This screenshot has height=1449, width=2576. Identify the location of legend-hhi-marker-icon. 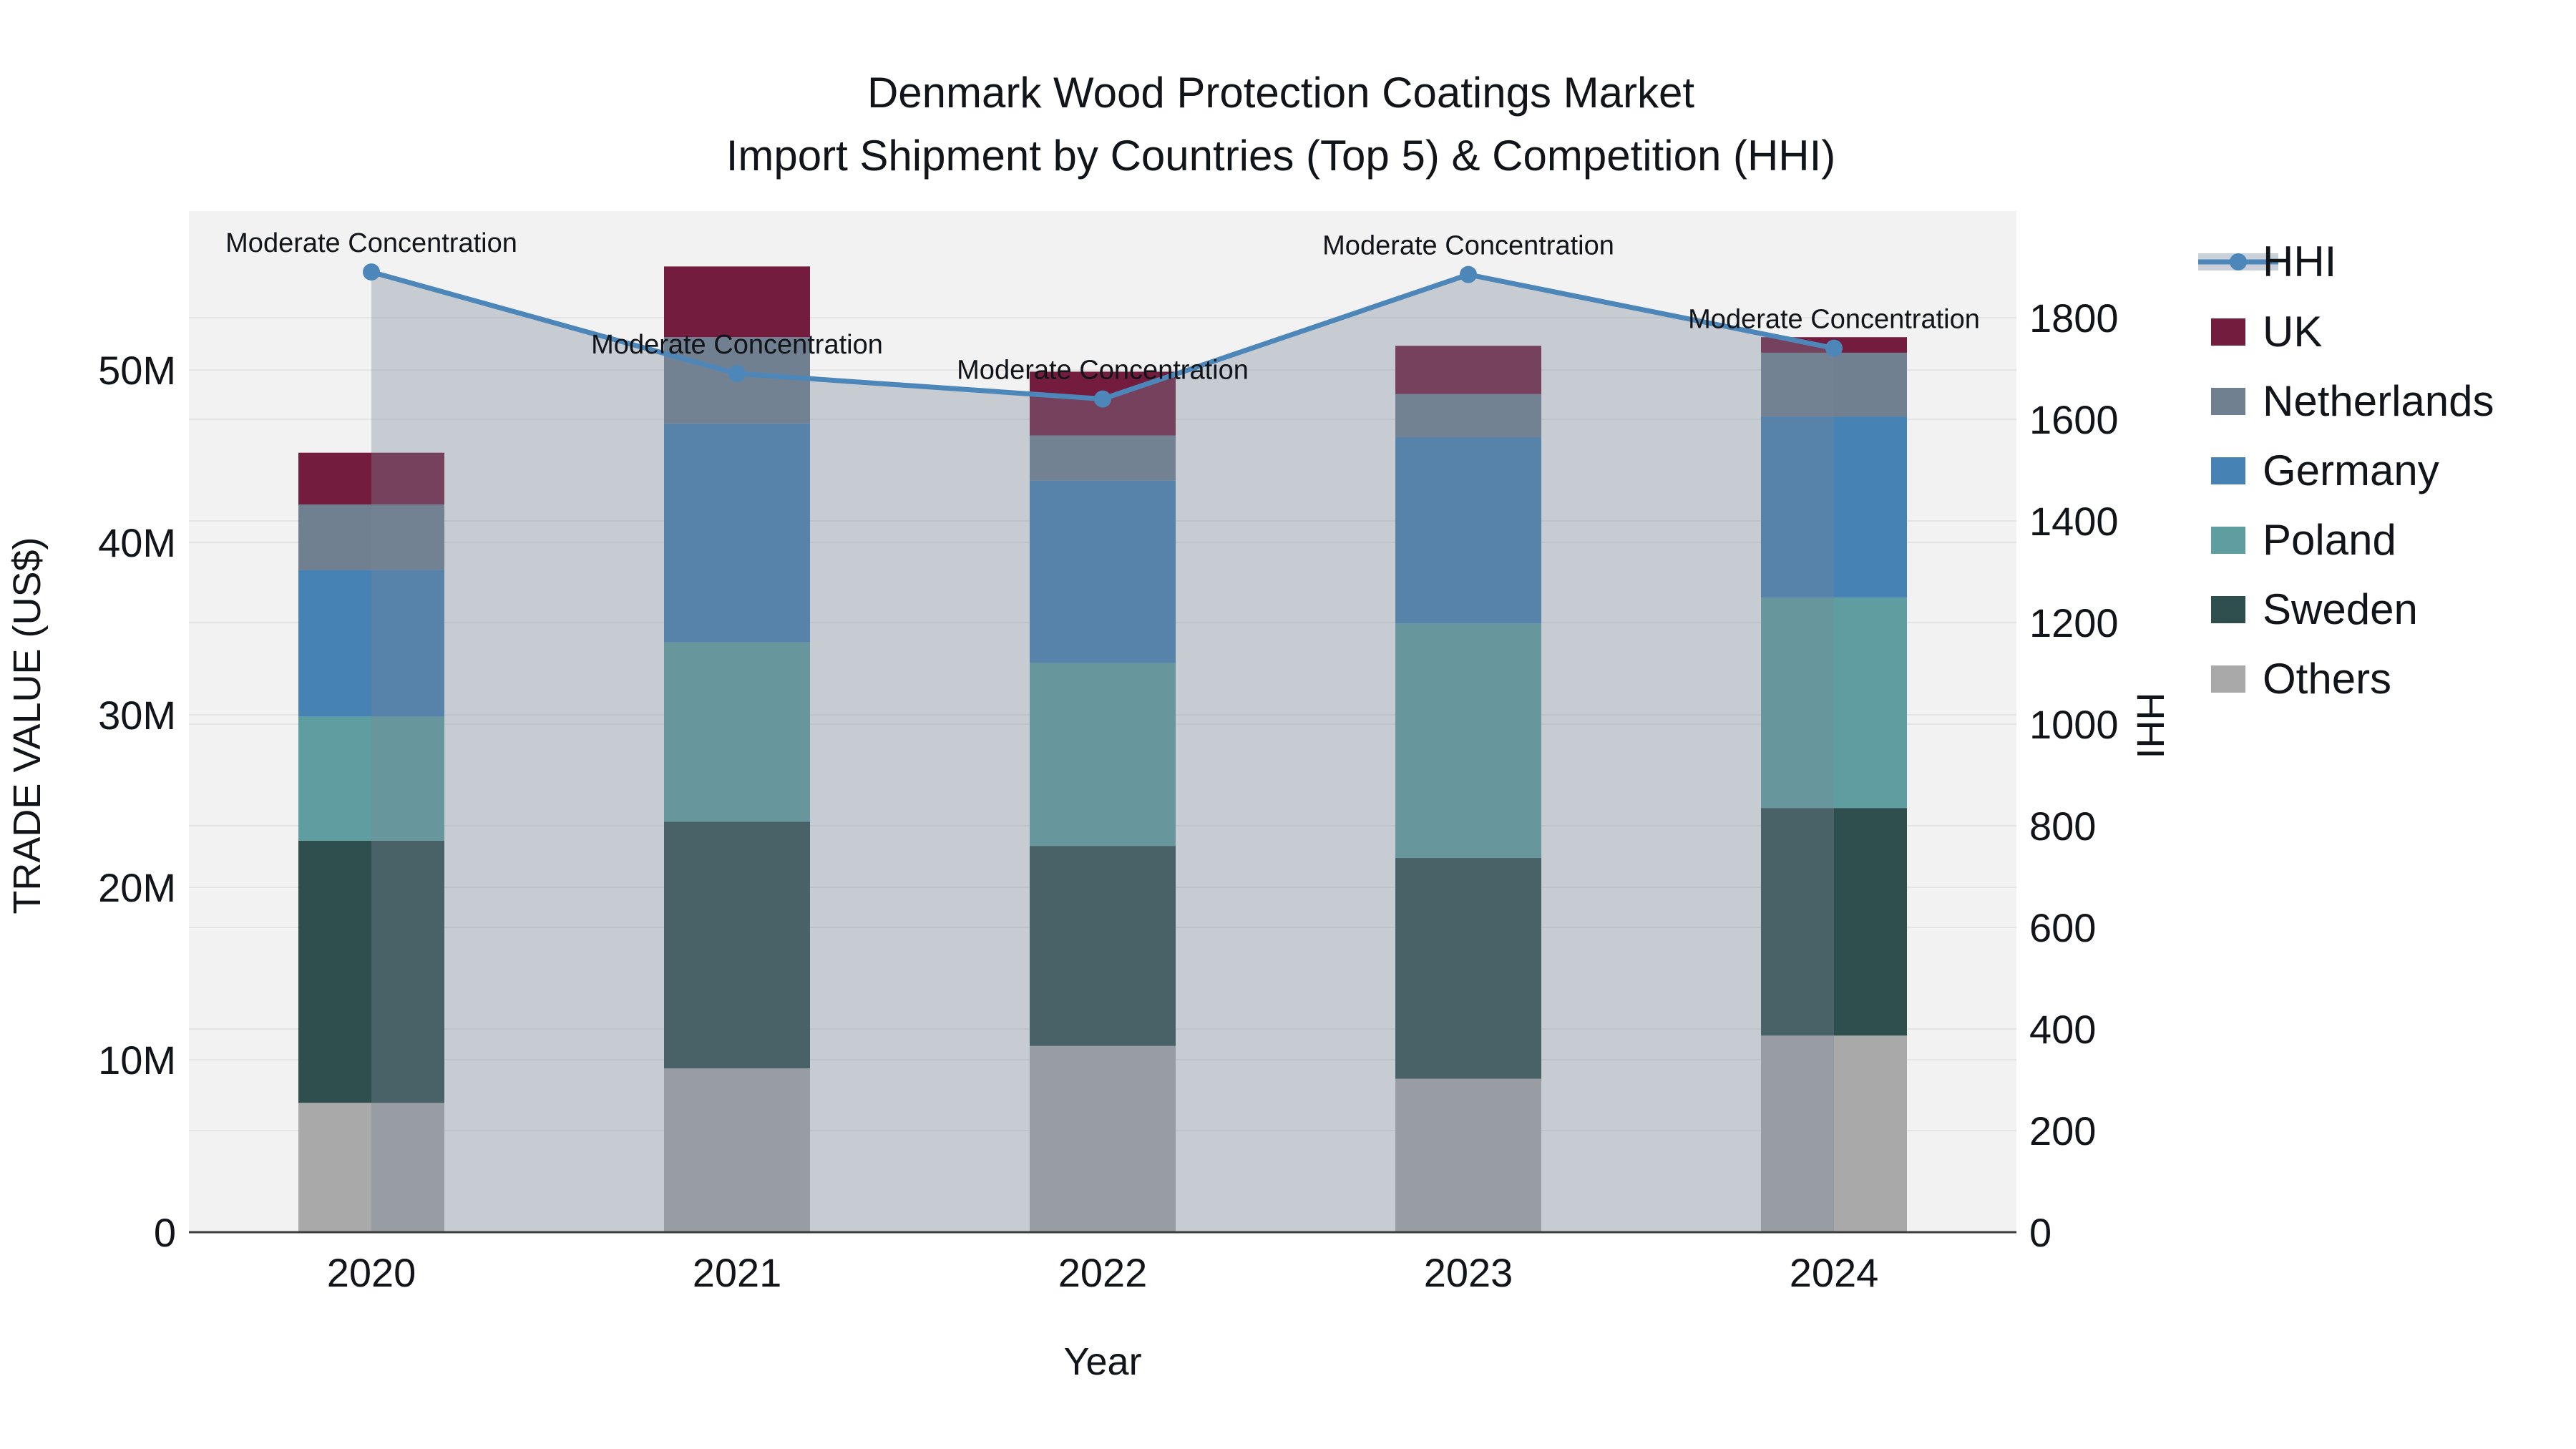
(2238, 261).